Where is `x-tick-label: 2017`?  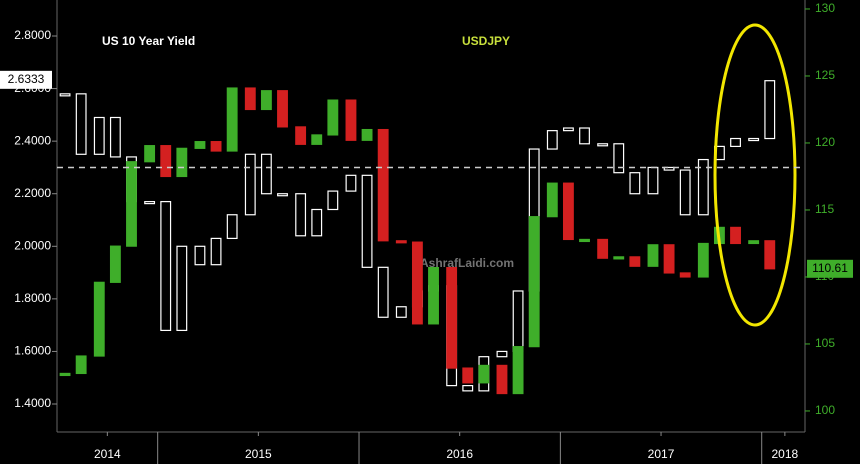
x-tick-label: 2017 is located at coordinates (661, 454).